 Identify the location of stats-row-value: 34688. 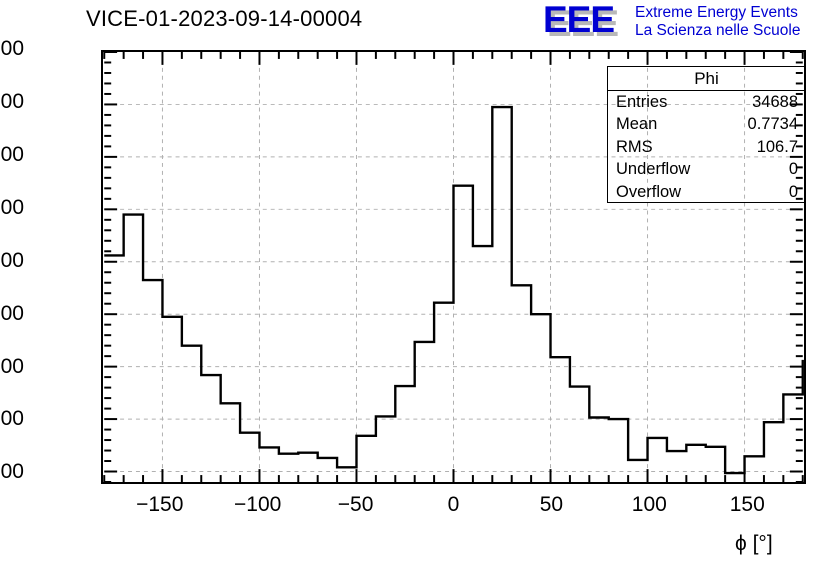
(775, 102).